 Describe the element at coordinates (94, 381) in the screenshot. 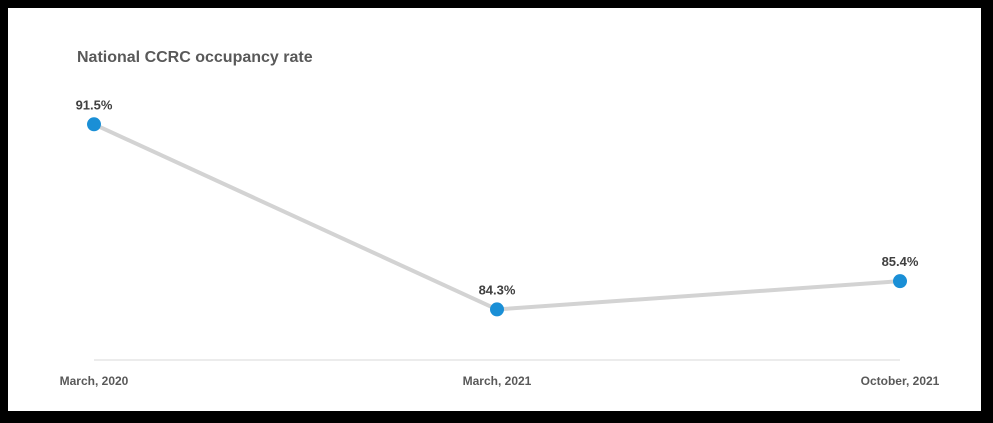

I see `x-tick-label: March, 2020` at that location.